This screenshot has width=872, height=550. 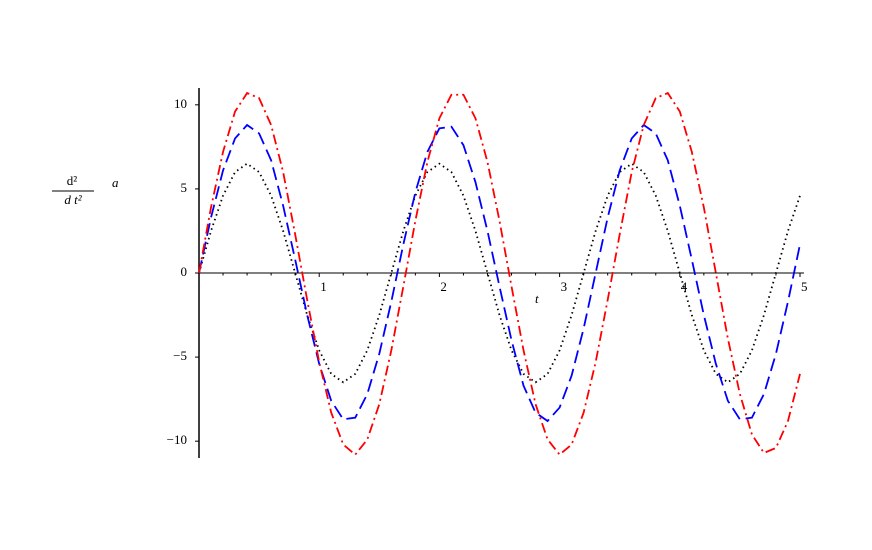 I want to click on y-label-denominator: d t², so click(x=73, y=199).